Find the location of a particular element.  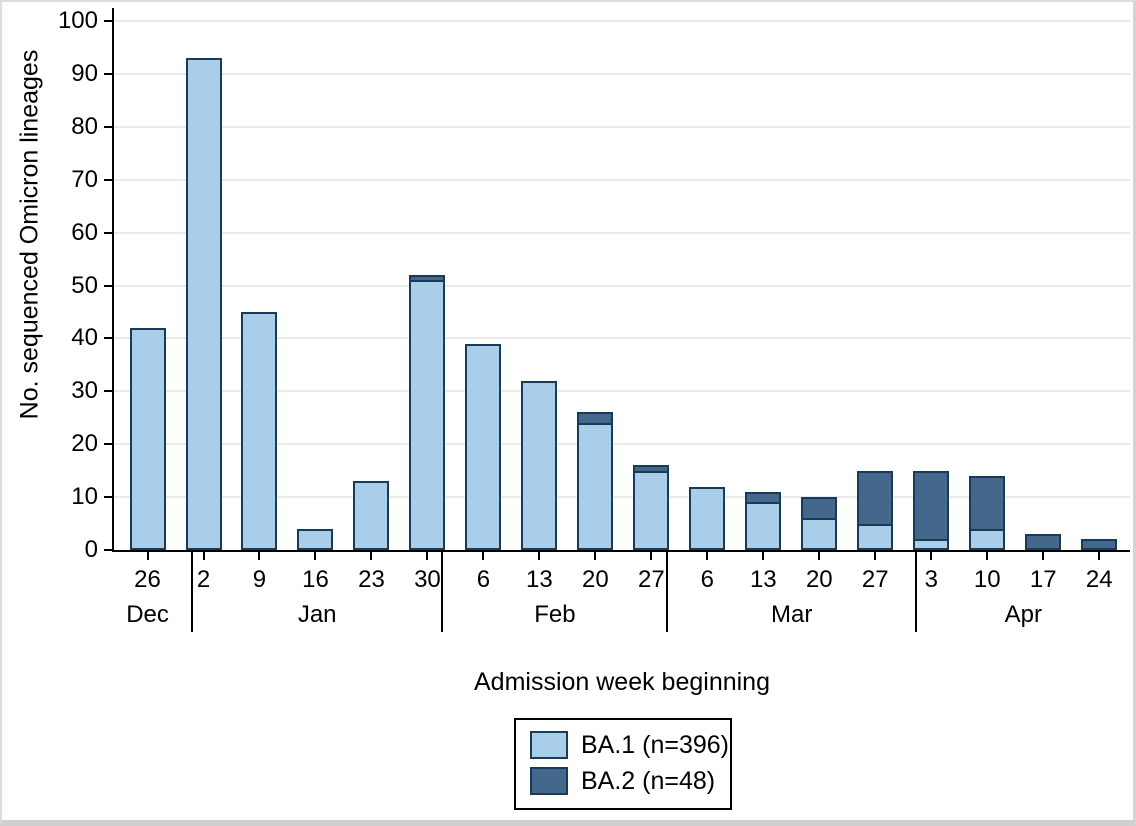

week-label-4: 23 is located at coordinates (371, 579).